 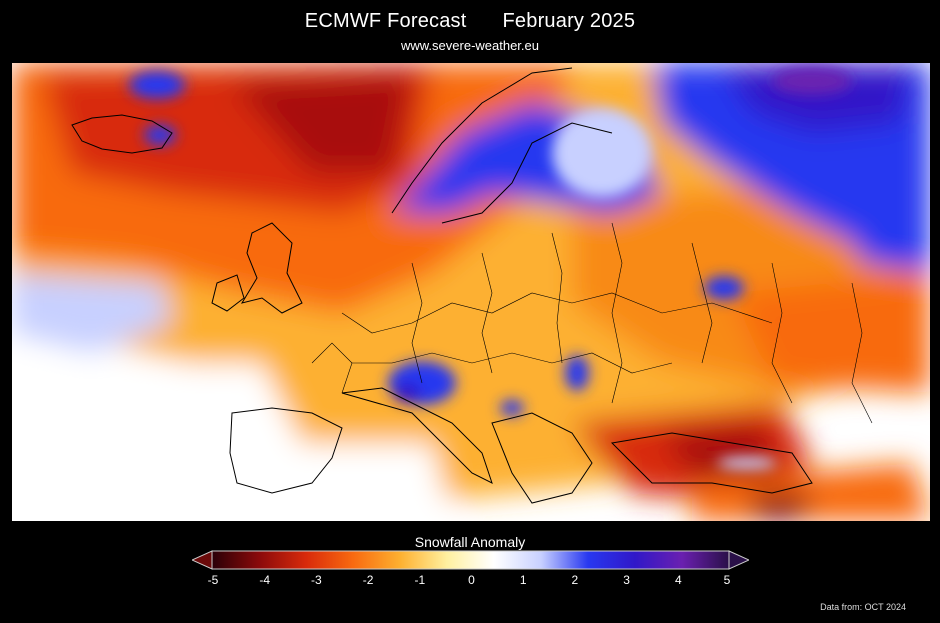 I want to click on tick-label: 5, so click(x=727, y=580).